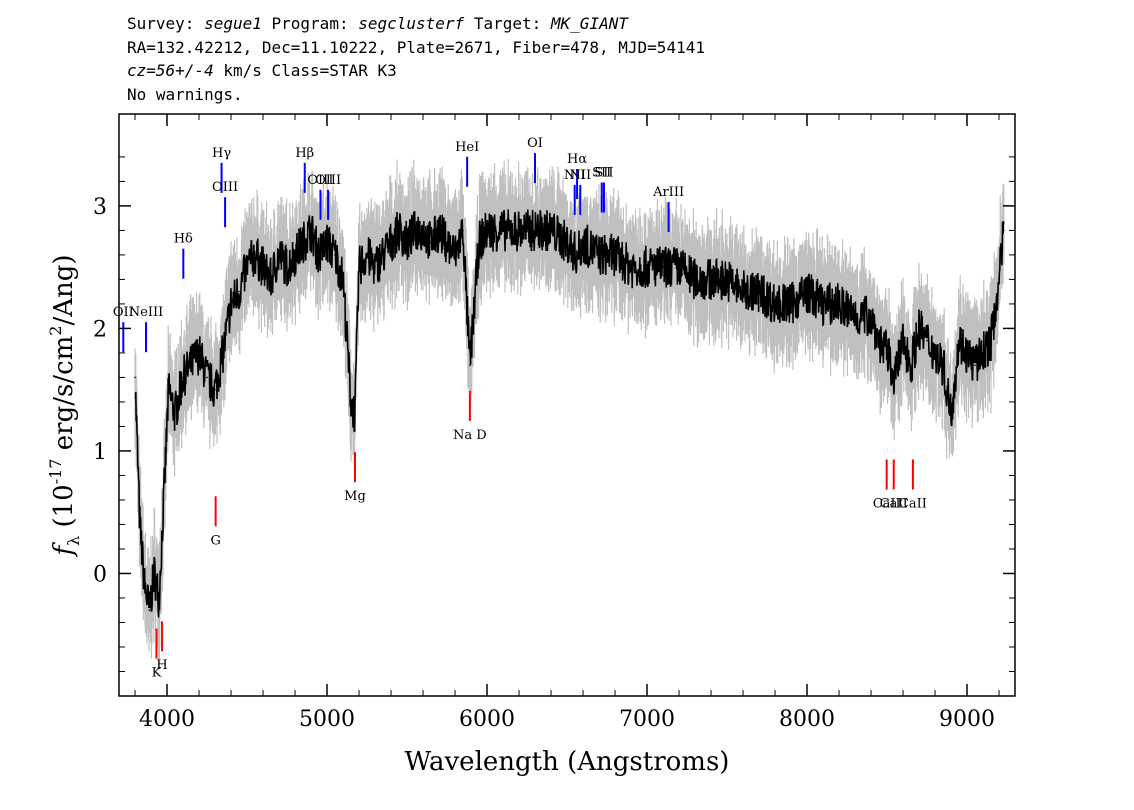 The height and width of the screenshot is (810, 1134). I want to click on target-value: MK_GIANT, so click(589, 23).